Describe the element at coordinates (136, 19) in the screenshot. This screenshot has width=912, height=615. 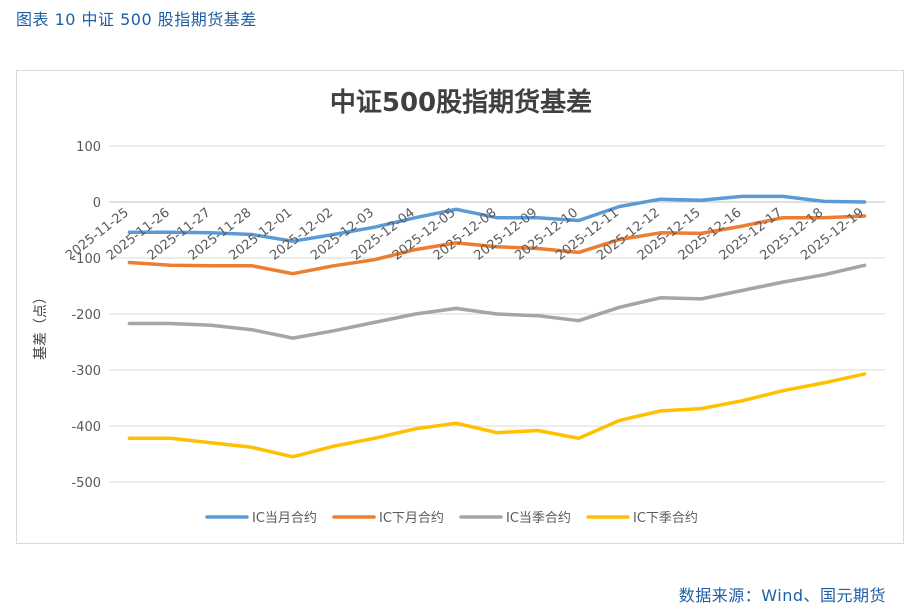
I see `figure-caption: 图表 10 中证 500 股指期货基差` at that location.